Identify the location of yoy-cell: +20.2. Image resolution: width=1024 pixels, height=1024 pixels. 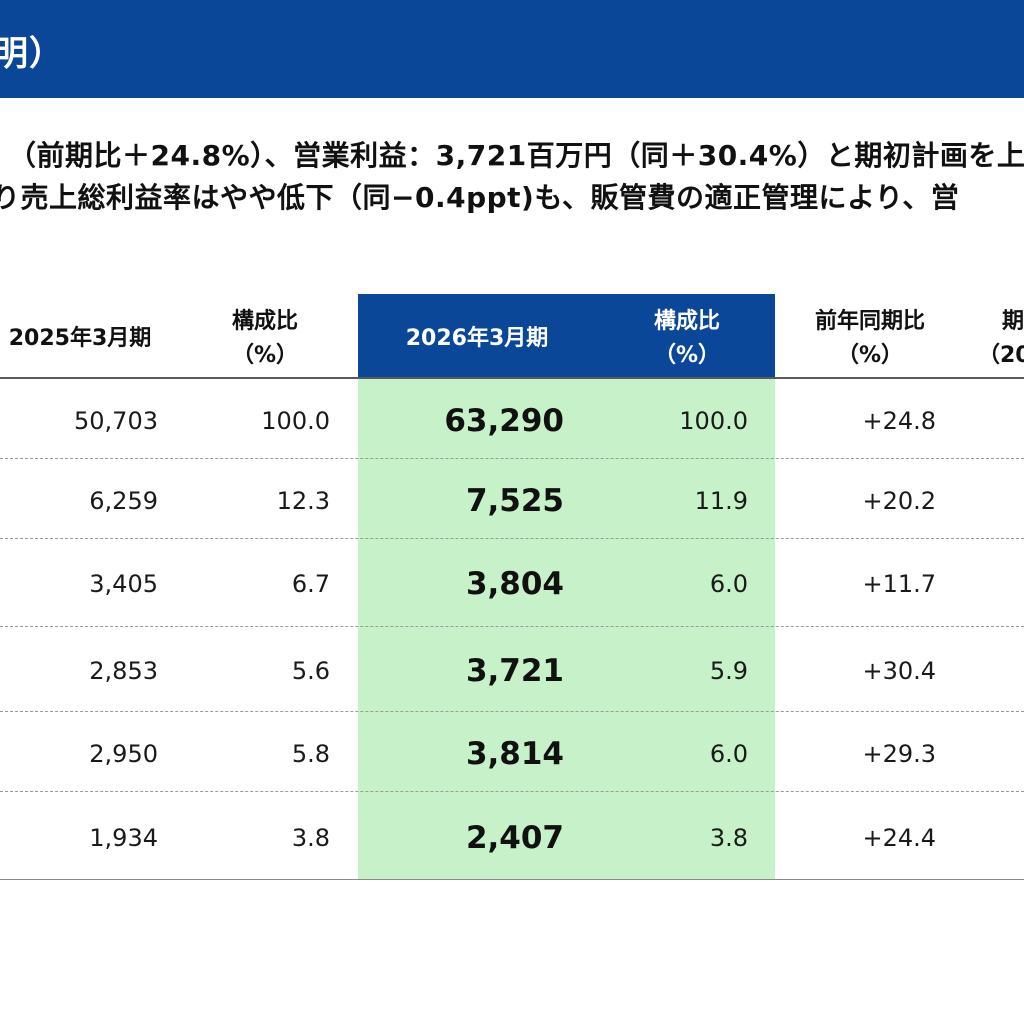
(899, 501).